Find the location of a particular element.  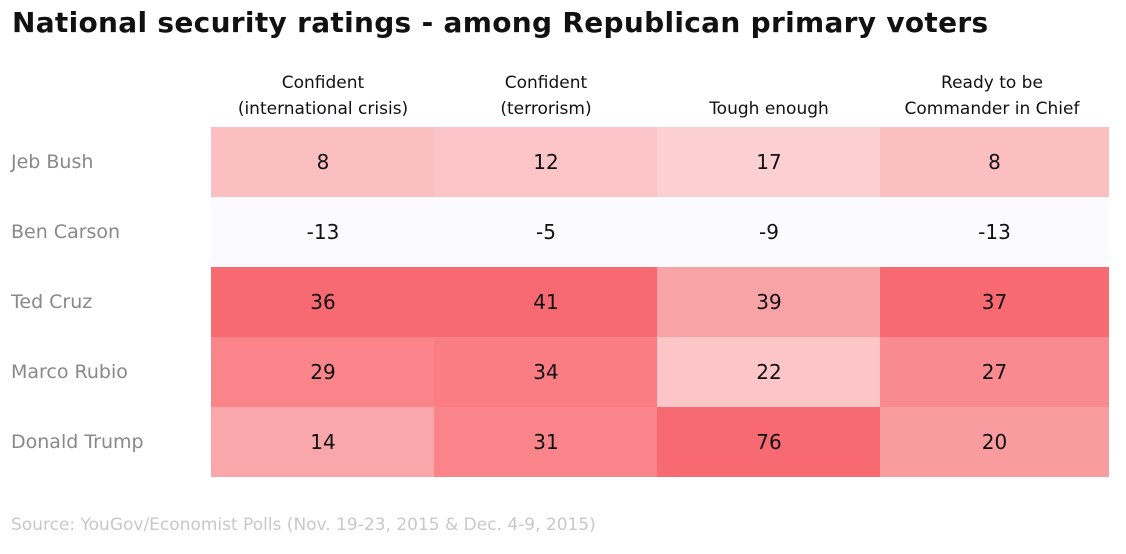

heatmap-cell: 37 is located at coordinates (994, 302).